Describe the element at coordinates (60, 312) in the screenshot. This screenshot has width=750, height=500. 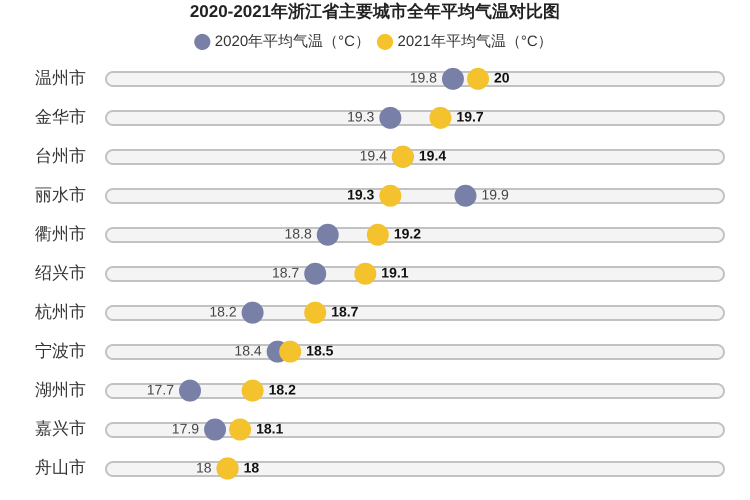
I see `y-tick-label: 杭州市` at that location.